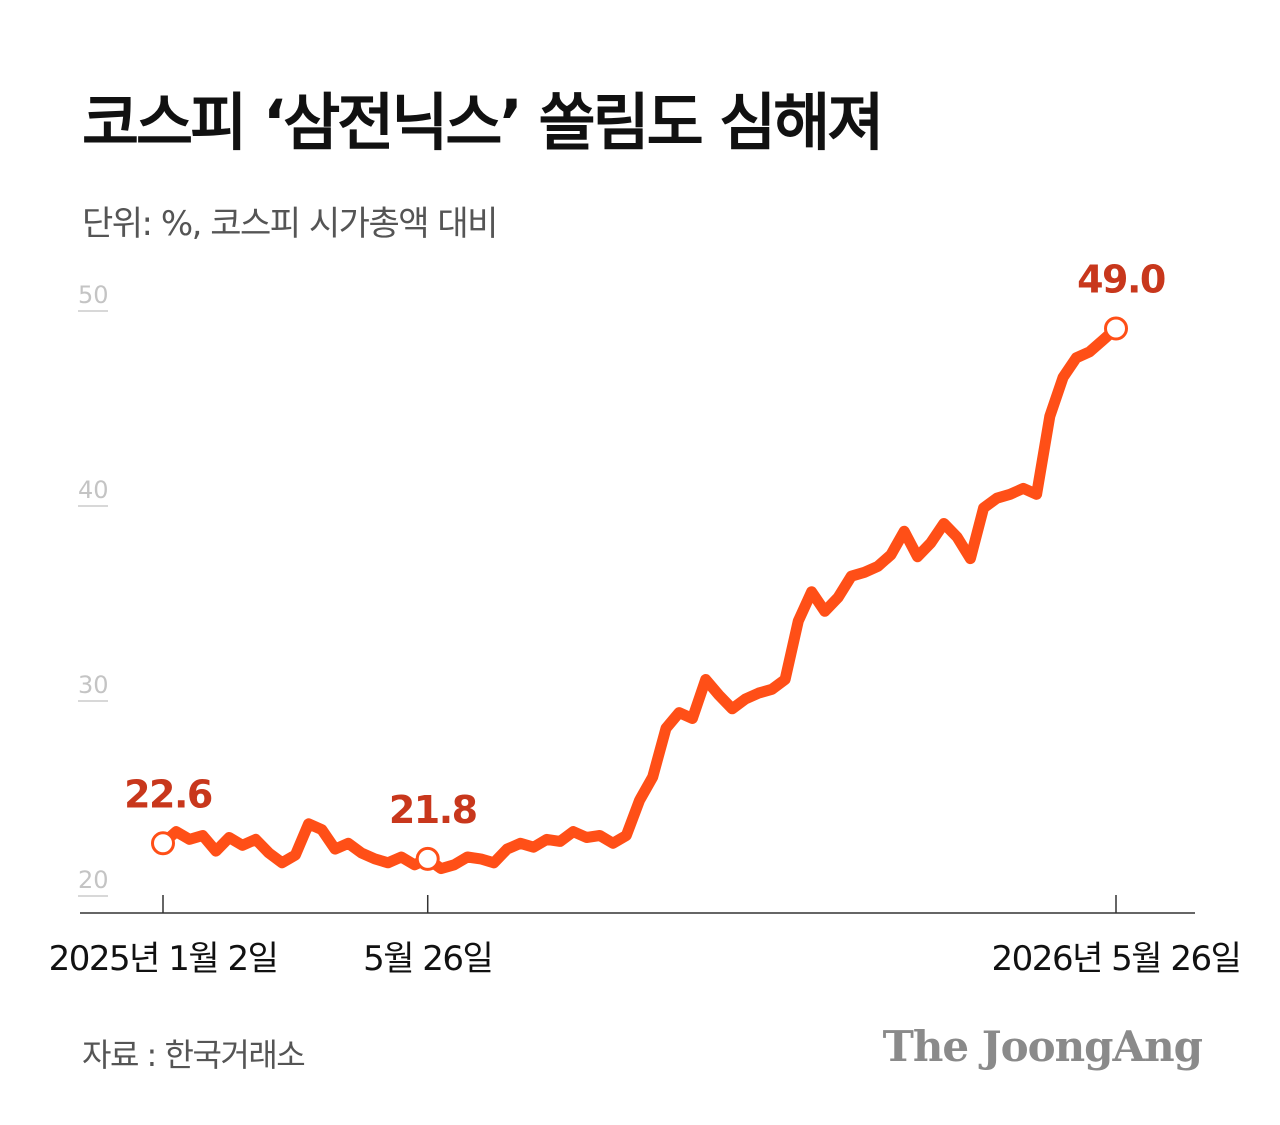 Image resolution: width=1280 pixels, height=1125 pixels. What do you see at coordinates (645, 937) in the screenshot?
I see `x-axis: 2025년 1월 2일 5월 26일 2026년 5월 26일` at bounding box center [645, 937].